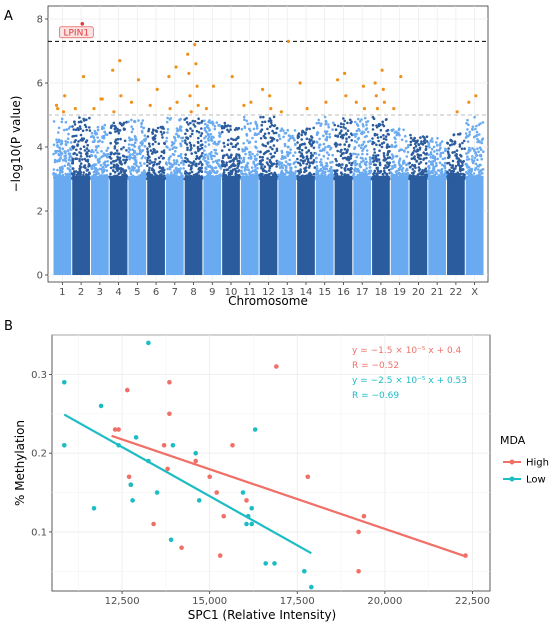  Describe the element at coordinates (118, 292) in the screenshot. I see `chromosome-tick-label: 4` at that location.